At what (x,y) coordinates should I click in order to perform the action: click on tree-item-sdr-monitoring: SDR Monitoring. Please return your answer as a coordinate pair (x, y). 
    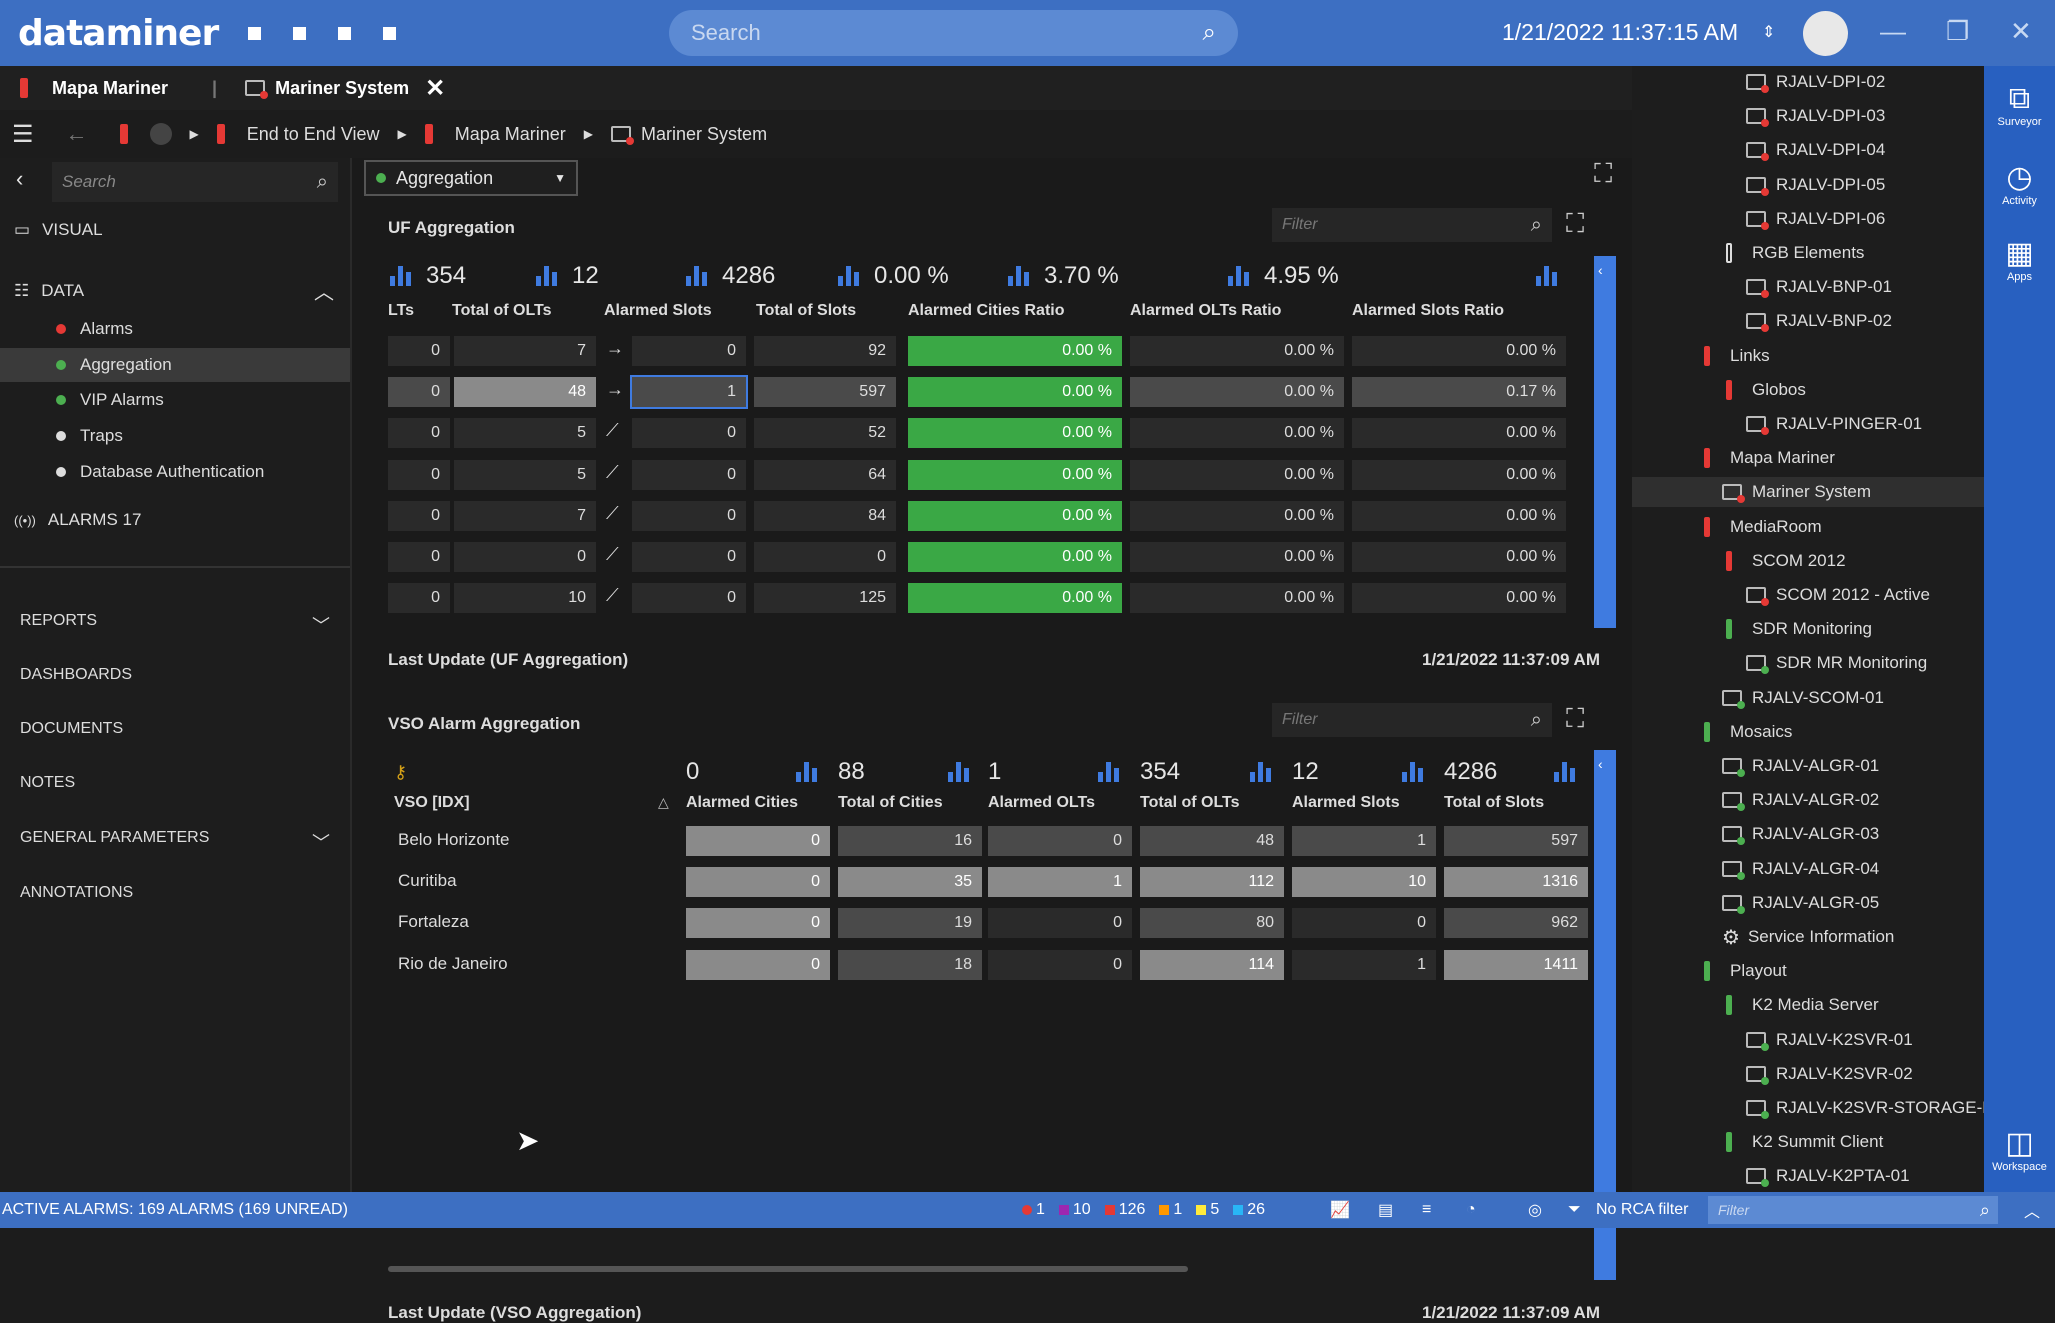
    Looking at the image, I should click on (1808, 629).